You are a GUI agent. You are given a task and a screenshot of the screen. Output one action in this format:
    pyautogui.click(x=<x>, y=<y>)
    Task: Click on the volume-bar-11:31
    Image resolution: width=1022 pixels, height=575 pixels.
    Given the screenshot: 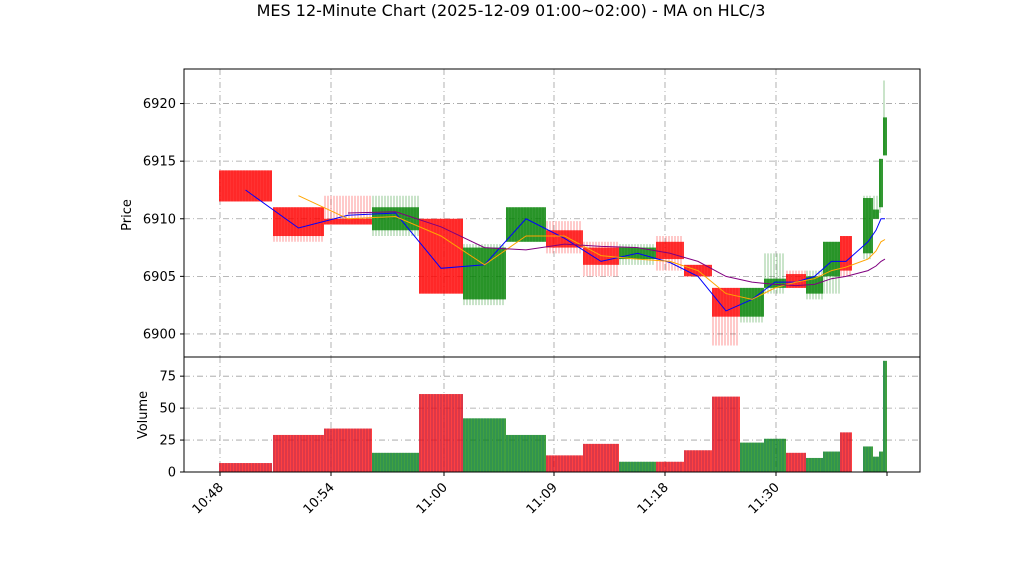 What is the action you would take?
    pyautogui.click(x=796, y=462)
    